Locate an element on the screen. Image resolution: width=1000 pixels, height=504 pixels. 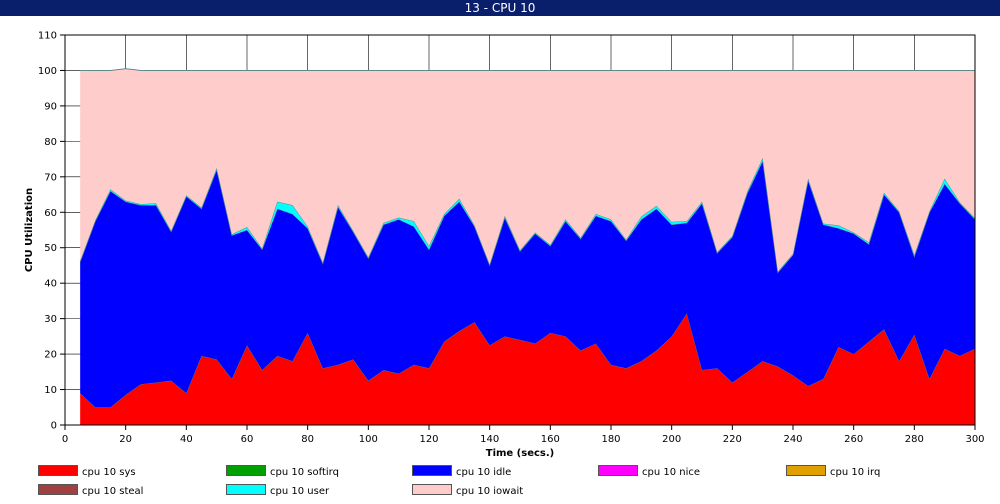
legend-item-5: cpu 10 steal is located at coordinates (90, 491).